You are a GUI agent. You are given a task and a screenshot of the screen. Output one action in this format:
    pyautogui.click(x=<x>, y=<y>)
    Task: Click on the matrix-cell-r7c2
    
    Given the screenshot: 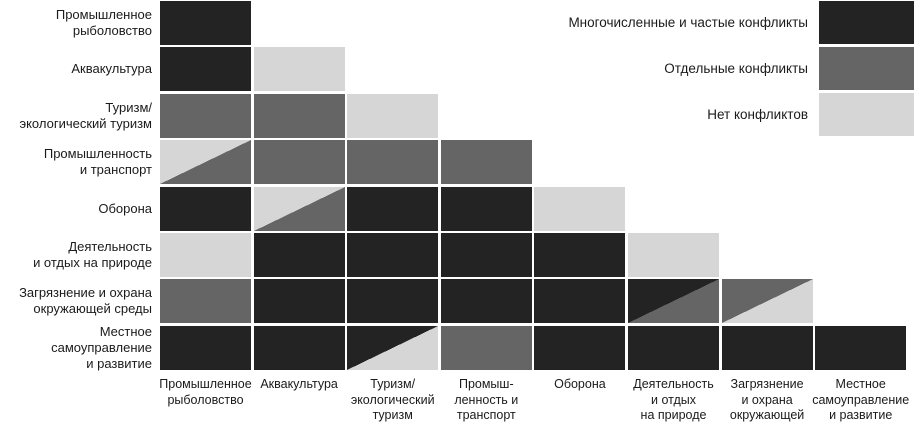 What is the action you would take?
    pyautogui.click(x=299, y=301)
    